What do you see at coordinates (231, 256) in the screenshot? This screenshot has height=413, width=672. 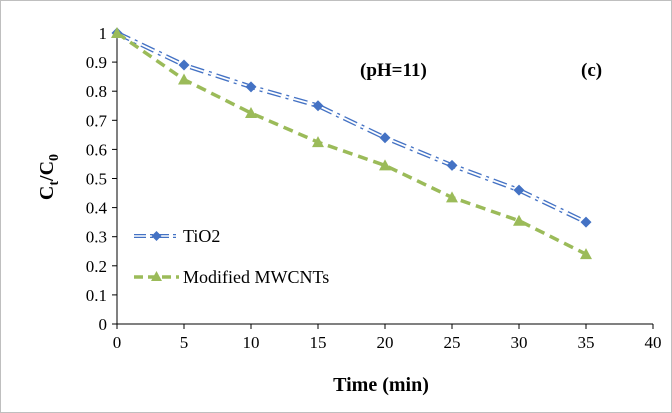 I see `legend: TiO2 Modified MWCNTs` at bounding box center [231, 256].